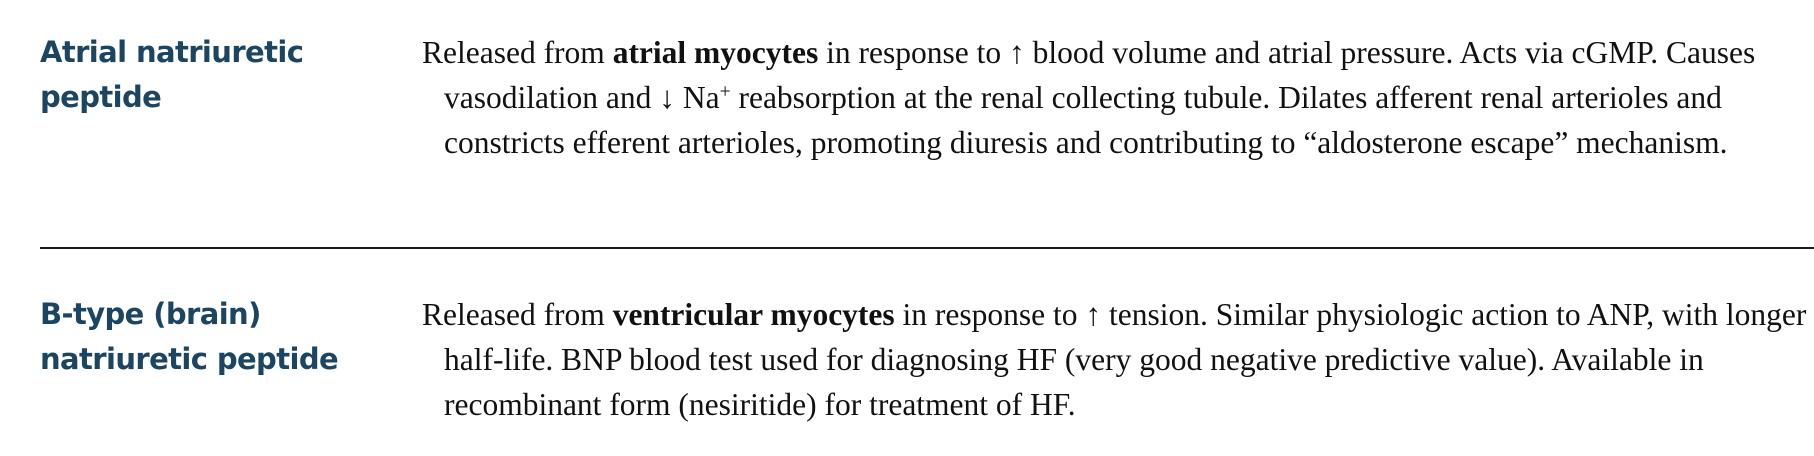 This screenshot has height=456, width=1814. I want to click on term-heading: B-type (brain) natriuretic peptide, so click(189, 336).